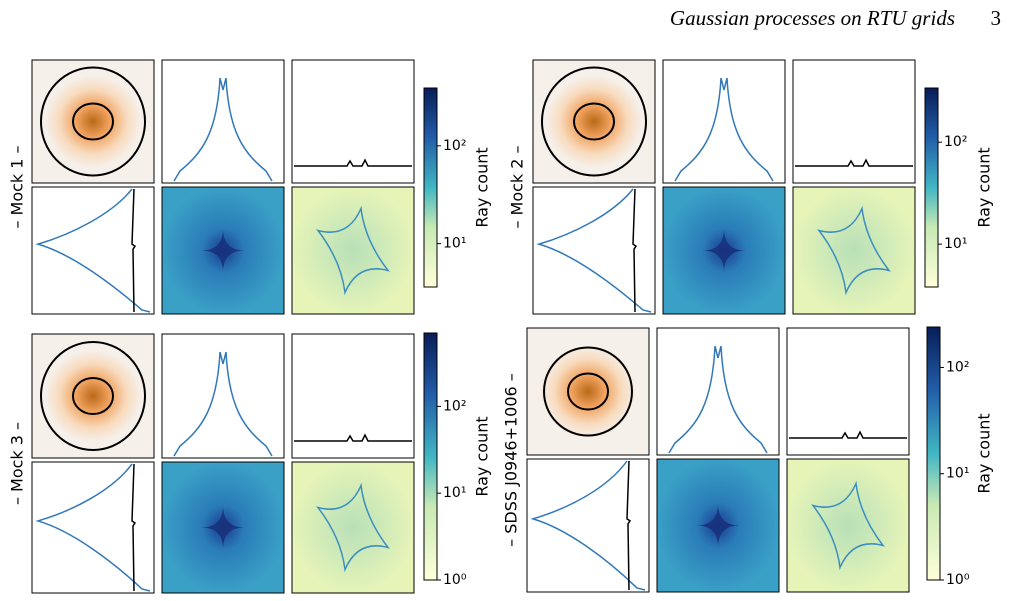 The image size is (1011, 601). What do you see at coordinates (511, 460) in the screenshot?
I see `row-label: – SDSS J0946+1006 –` at bounding box center [511, 460].